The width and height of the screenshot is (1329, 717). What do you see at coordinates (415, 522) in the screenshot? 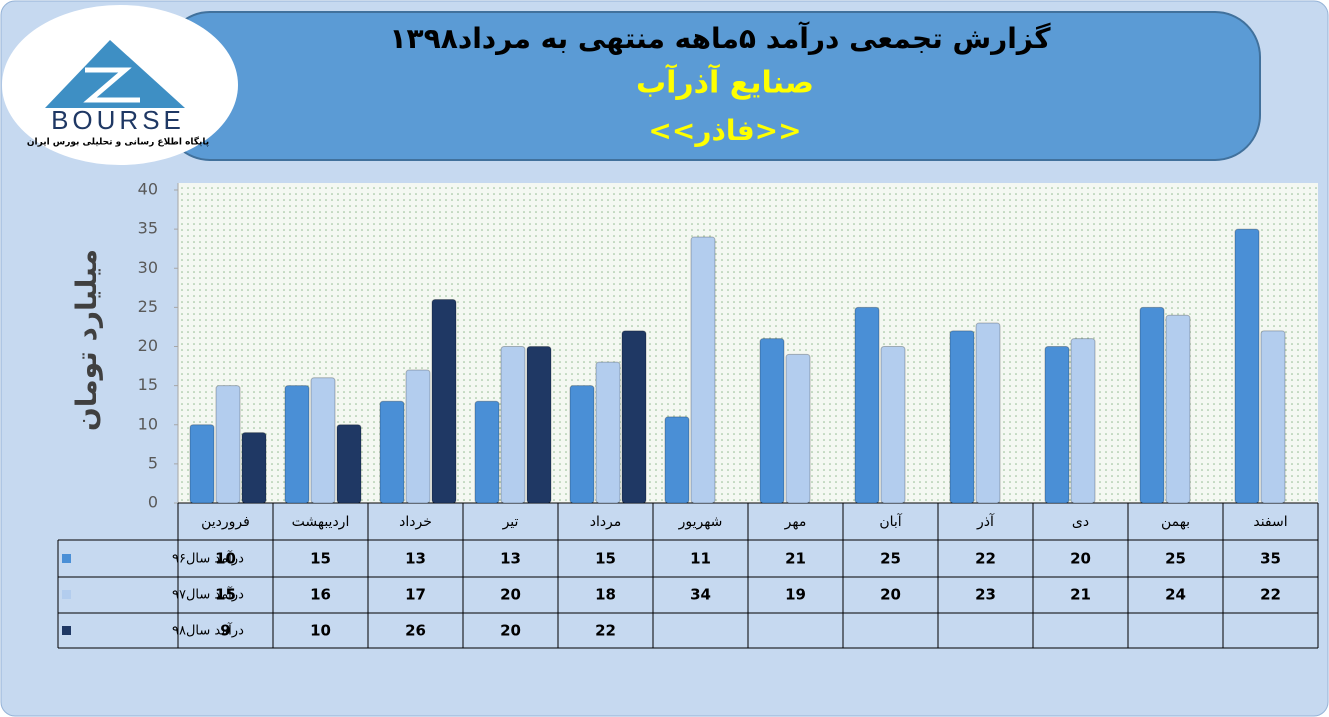
I see `x-tick-label: خرداد` at bounding box center [415, 522].